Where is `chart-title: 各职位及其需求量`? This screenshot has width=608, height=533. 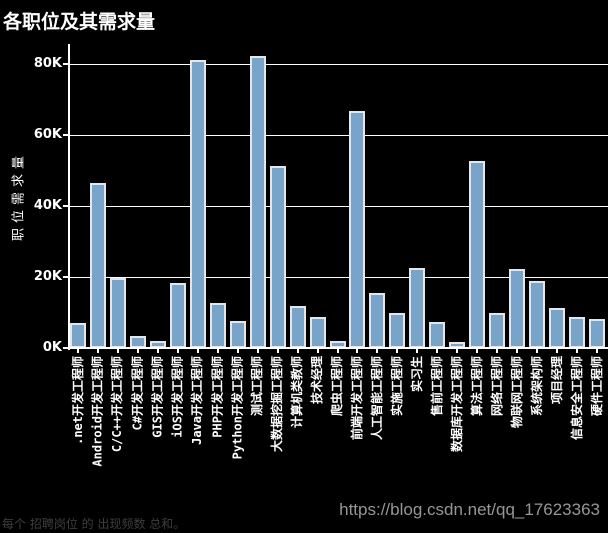
chart-title: 各职位及其需求量 is located at coordinates (79, 22).